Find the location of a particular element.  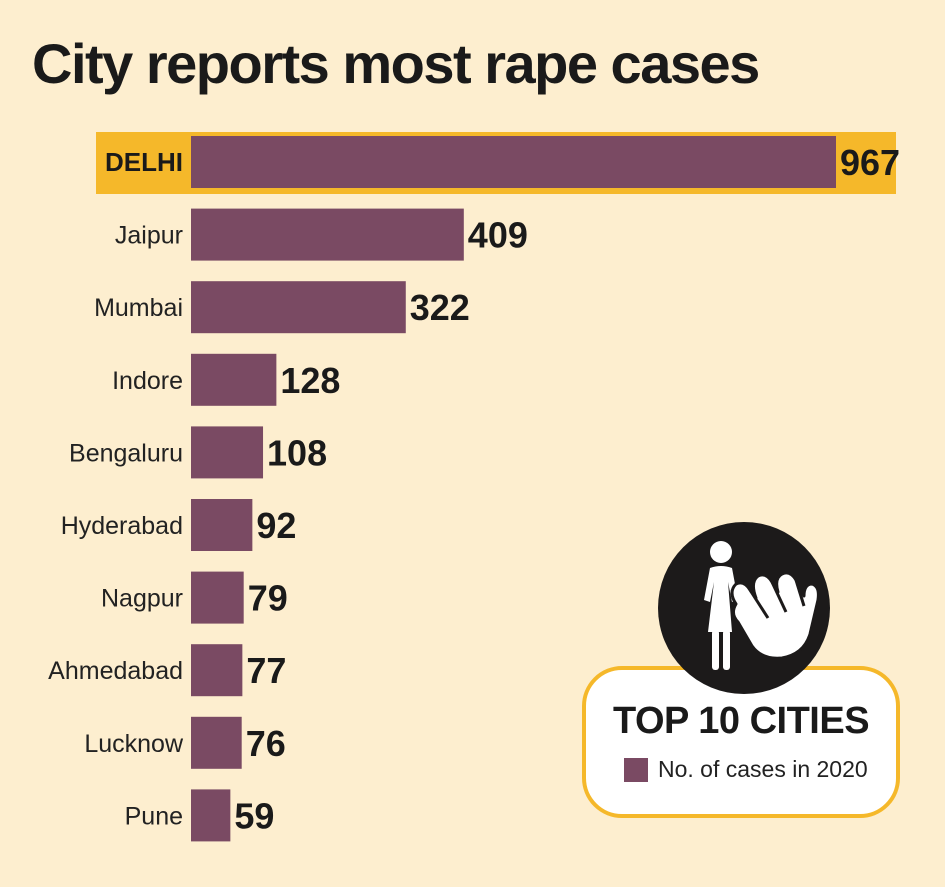

legend-entry: No. of cases in 2020 is located at coordinates (746, 769).